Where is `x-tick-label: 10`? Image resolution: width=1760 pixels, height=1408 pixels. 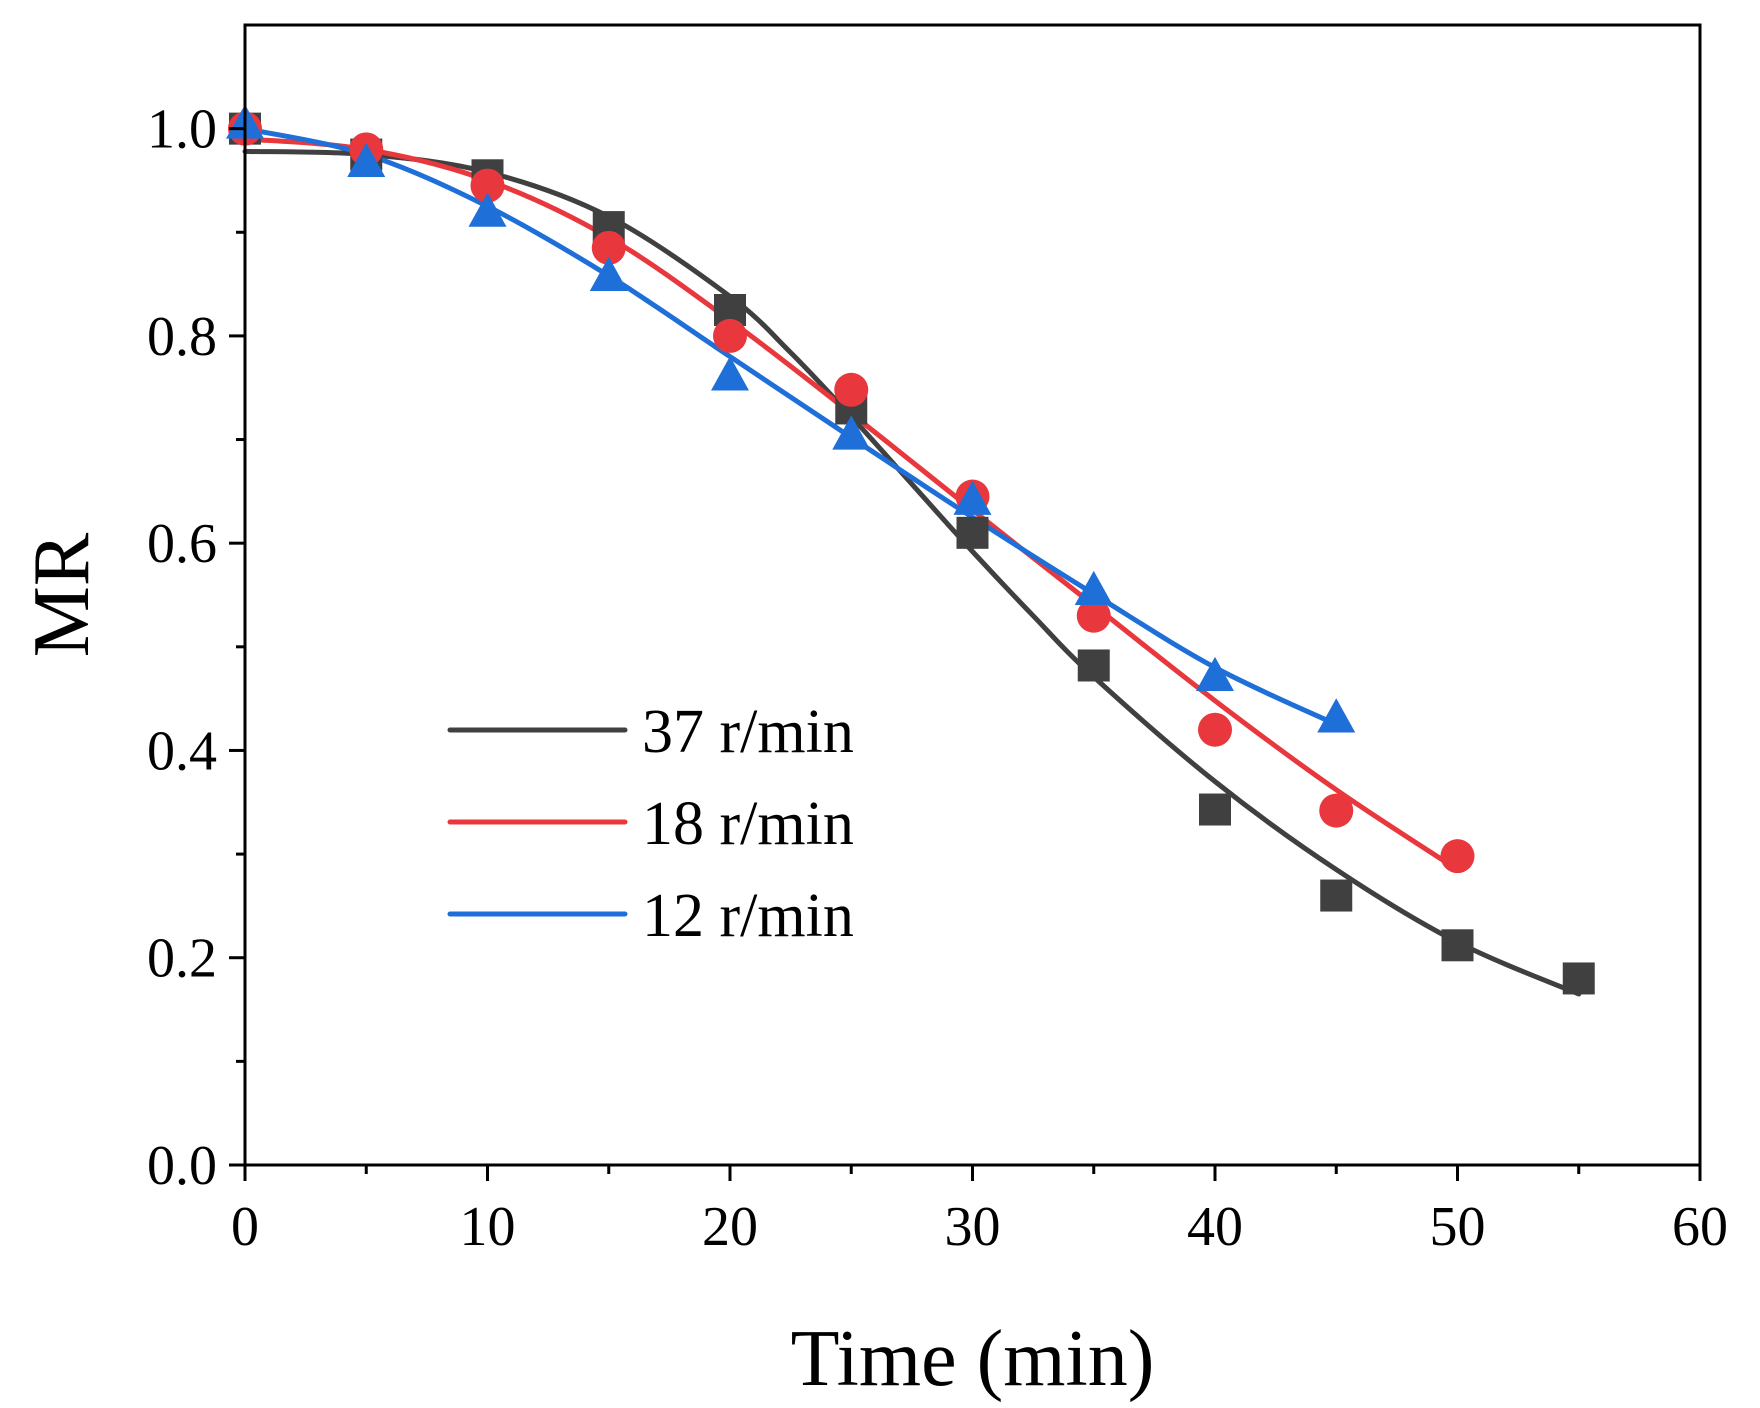
x-tick-label: 10 is located at coordinates (488, 1227).